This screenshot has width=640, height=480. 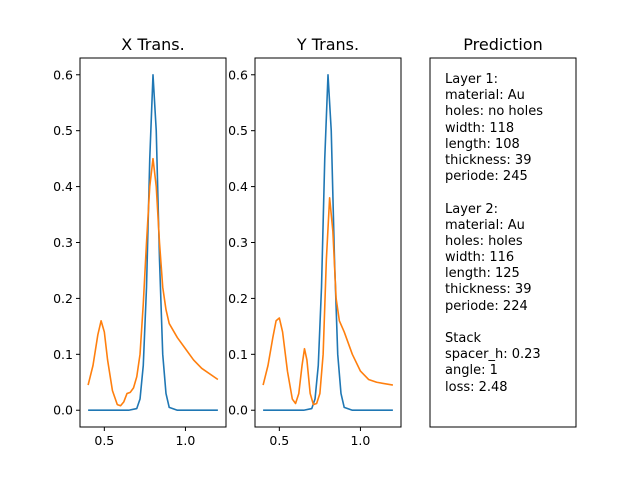 What do you see at coordinates (104, 440) in the screenshot?
I see `x-trans-x-tick-label: 0.5` at bounding box center [104, 440].